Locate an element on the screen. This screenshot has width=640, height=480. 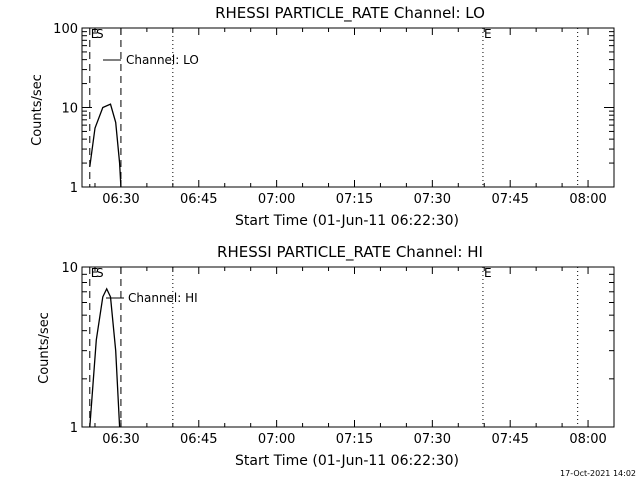
panel-title: RHESSI PARTICLE_RATE Channel: LO is located at coordinates (350, 13).